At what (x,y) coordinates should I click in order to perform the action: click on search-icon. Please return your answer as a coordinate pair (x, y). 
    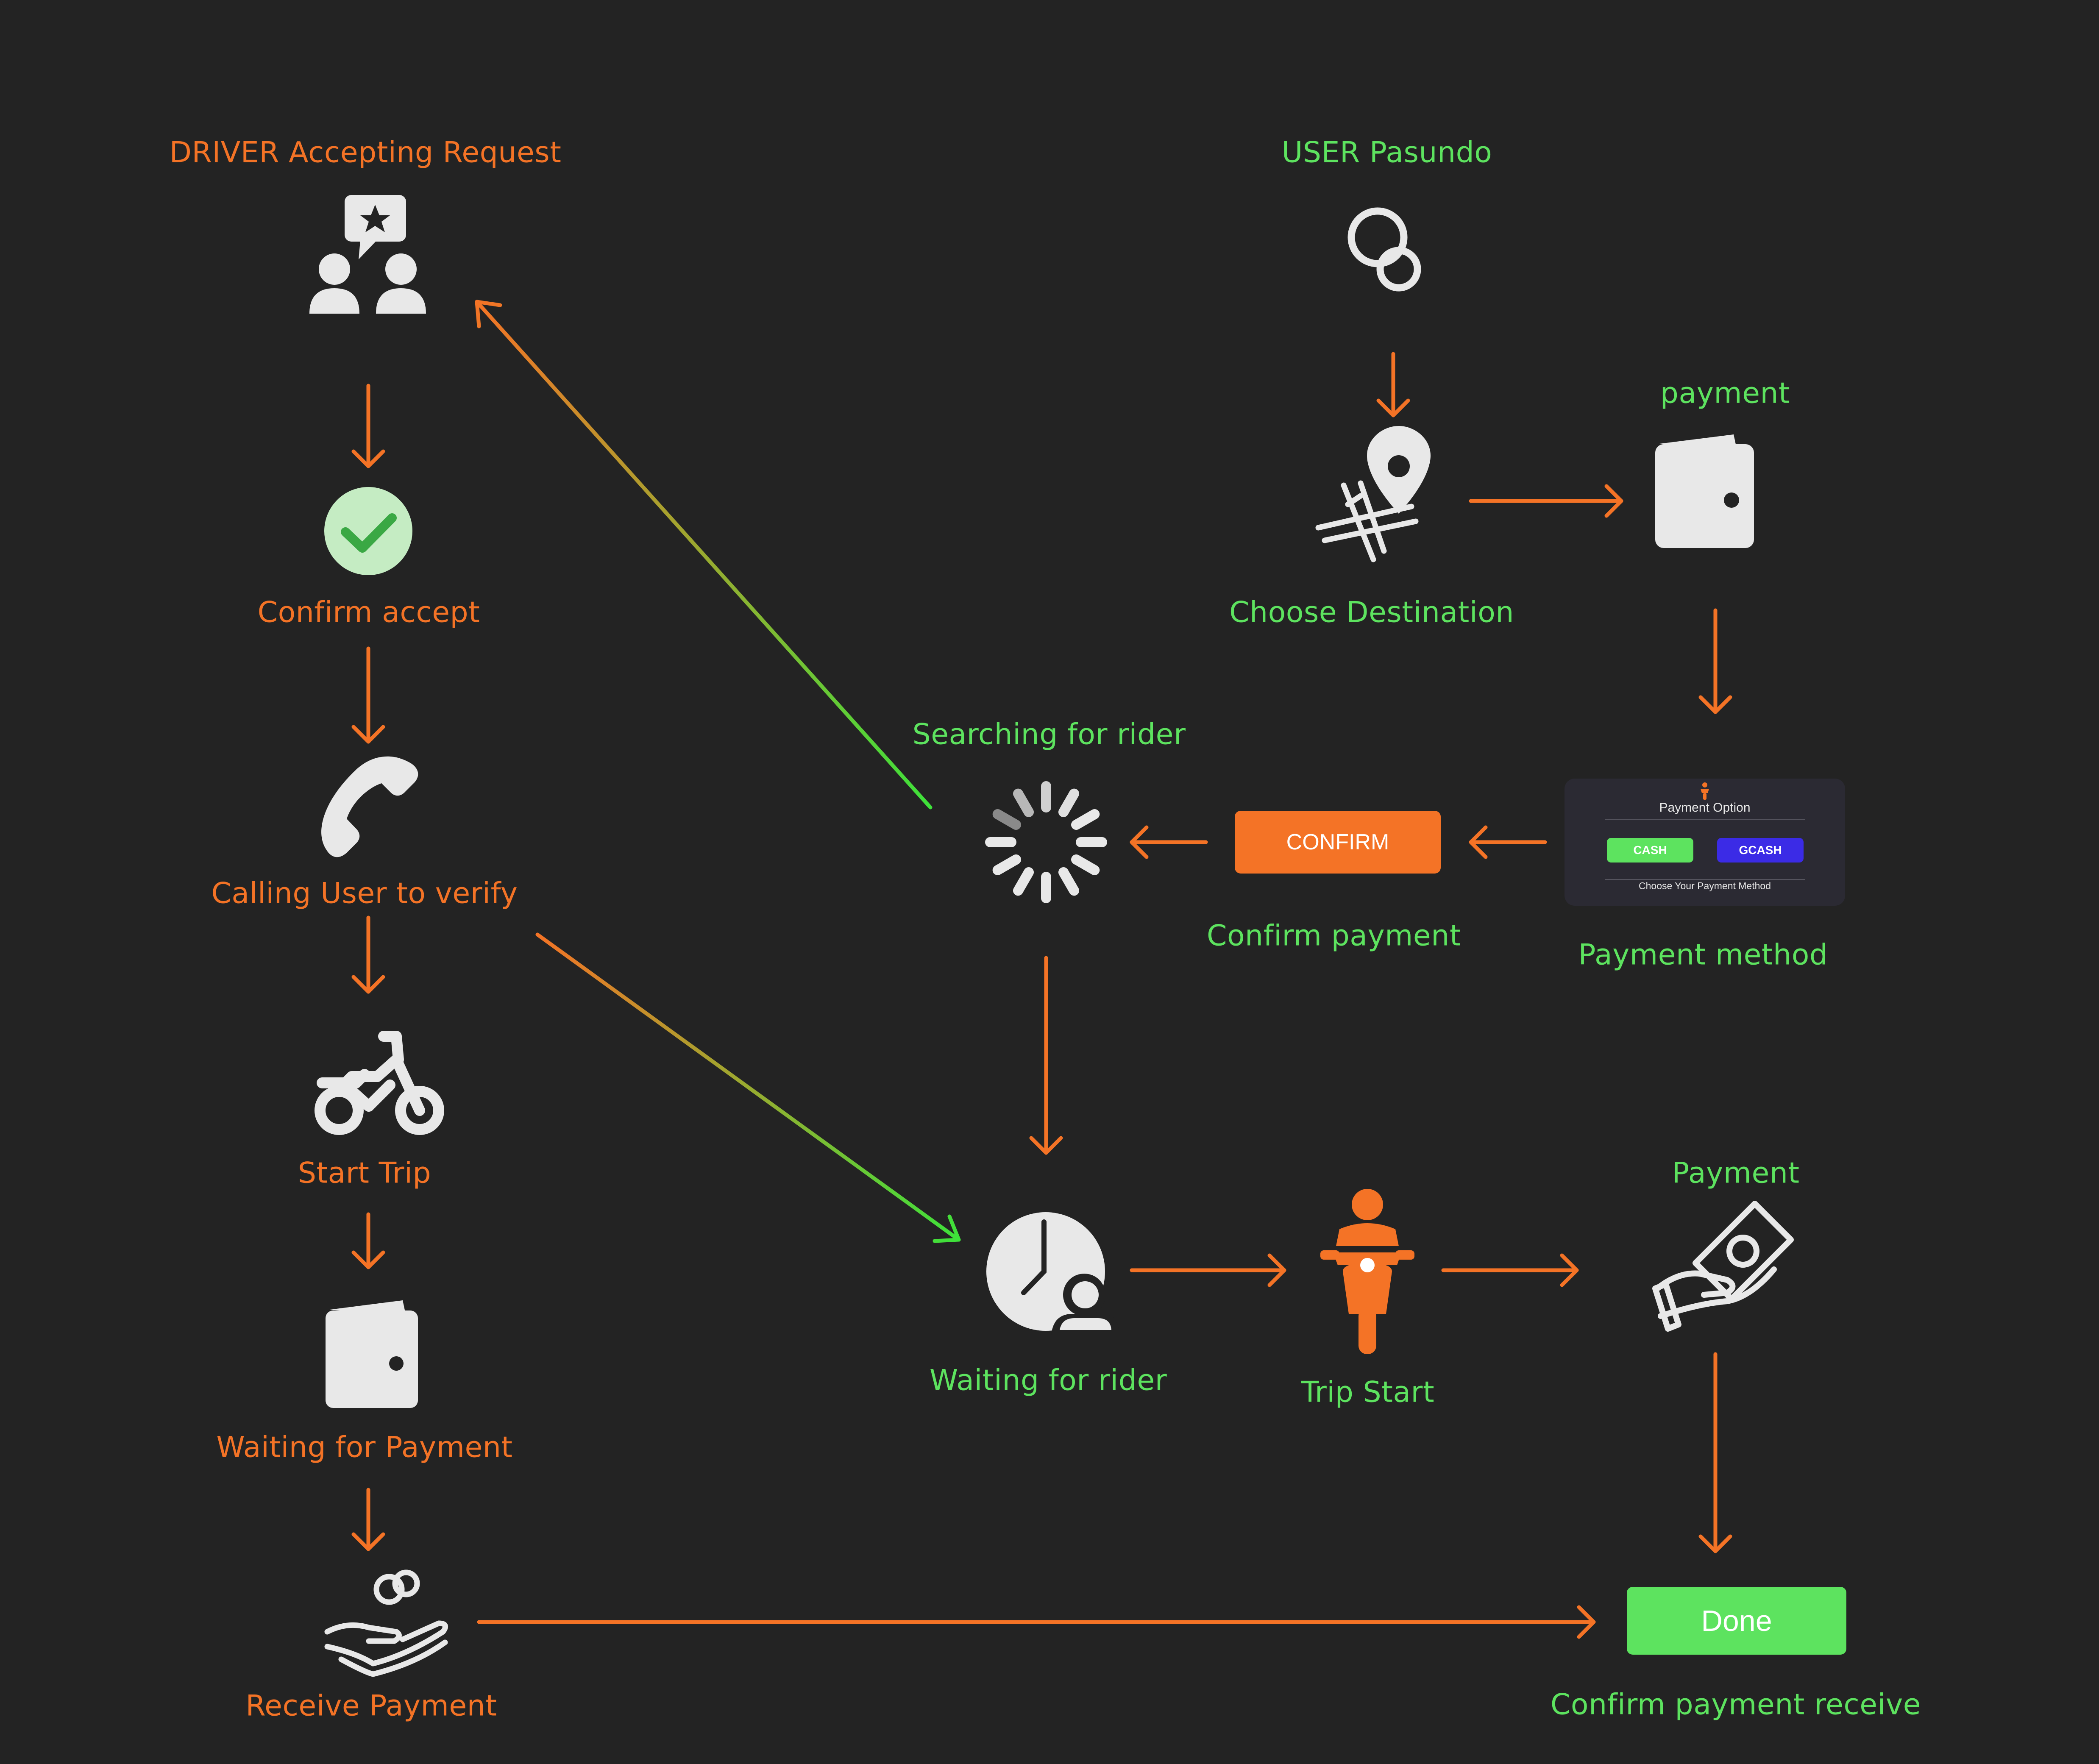
    Looking at the image, I should click on (1384, 249).